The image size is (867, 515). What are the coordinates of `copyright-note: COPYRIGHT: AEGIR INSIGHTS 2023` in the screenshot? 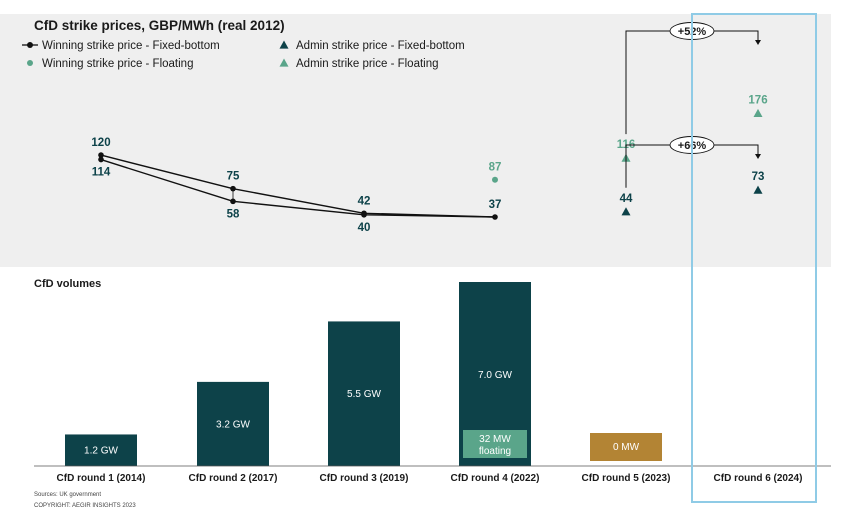 It's located at (85, 506).